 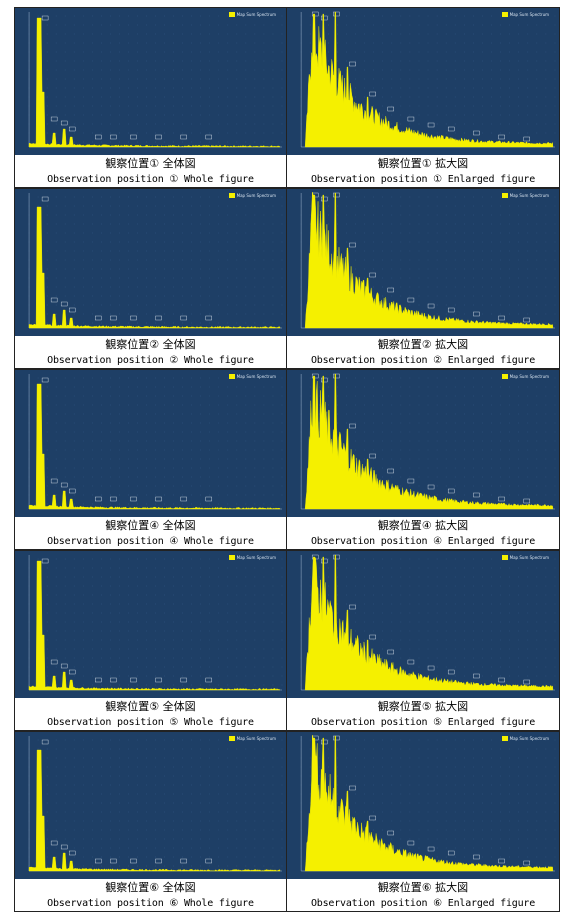 What do you see at coordinates (423, 541) in the screenshot?
I see `caption-en: Observation position ④ Enlarged figure` at bounding box center [423, 541].